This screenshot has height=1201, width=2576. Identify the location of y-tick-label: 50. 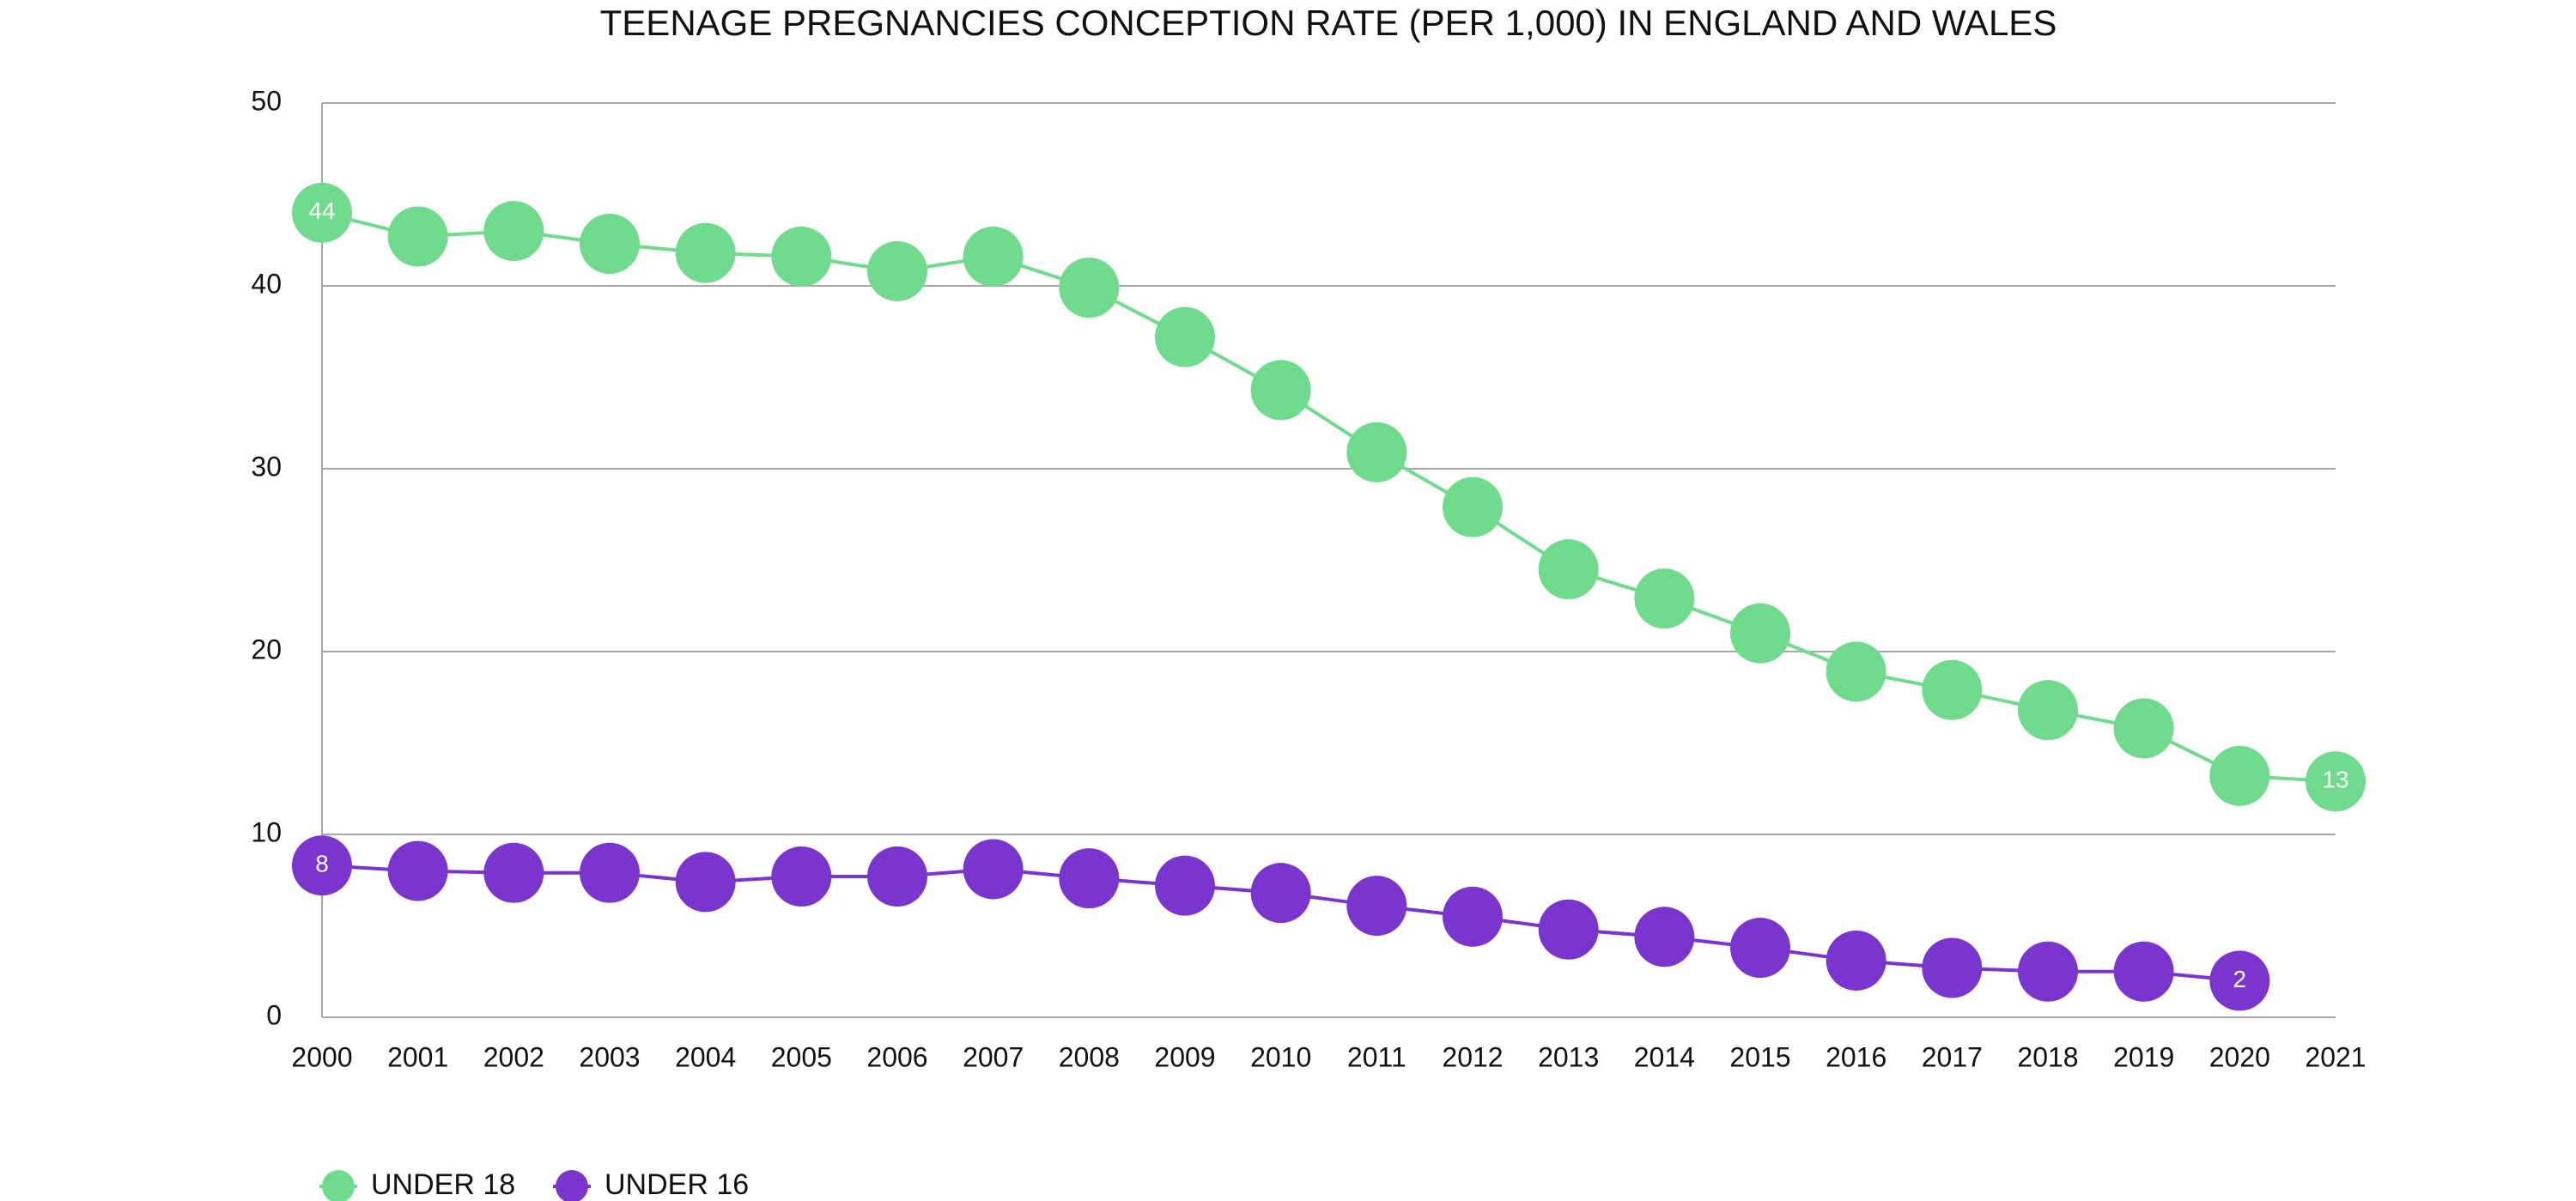
(266, 100).